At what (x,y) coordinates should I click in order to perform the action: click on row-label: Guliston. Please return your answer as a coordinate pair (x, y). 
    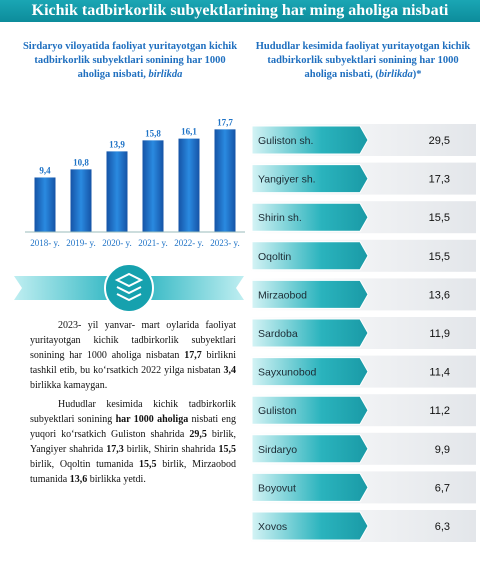
    Looking at the image, I should click on (277, 411).